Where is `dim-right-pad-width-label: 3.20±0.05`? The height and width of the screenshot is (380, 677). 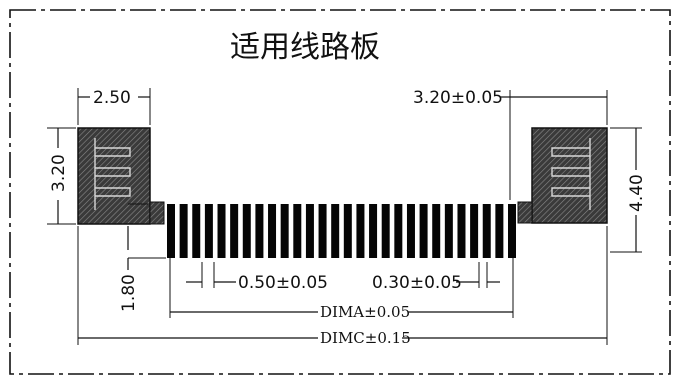 dim-right-pad-width-label: 3.20±0.05 is located at coordinates (458, 98).